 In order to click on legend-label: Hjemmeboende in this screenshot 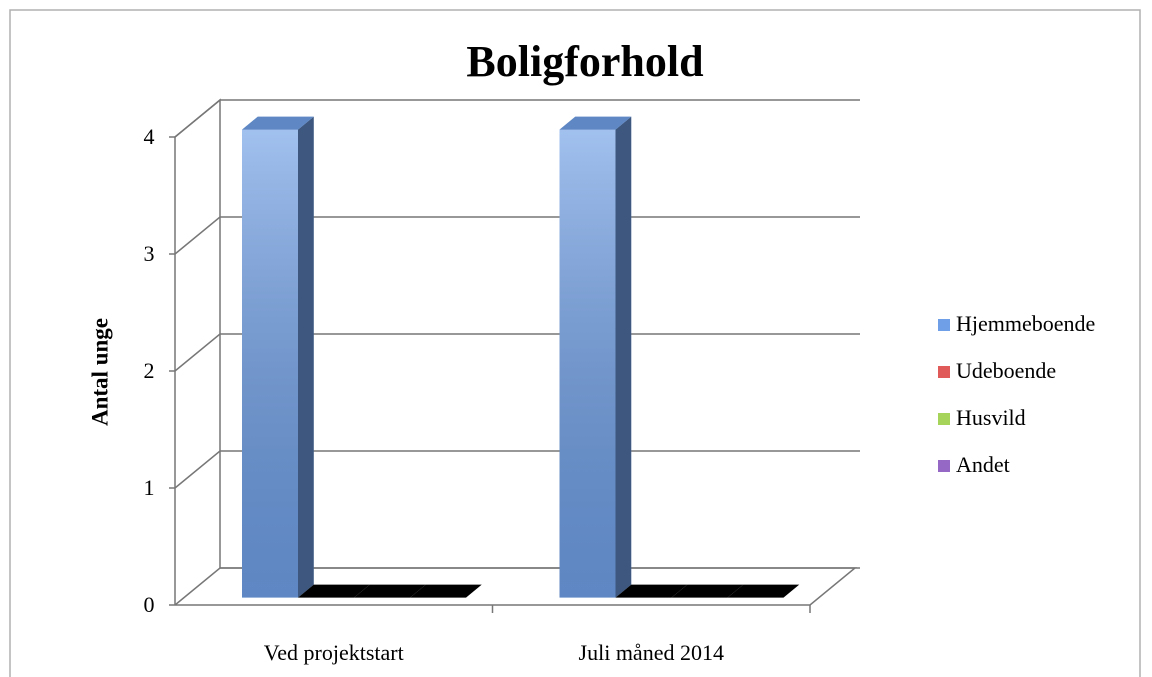, I will do `click(1025, 323)`.